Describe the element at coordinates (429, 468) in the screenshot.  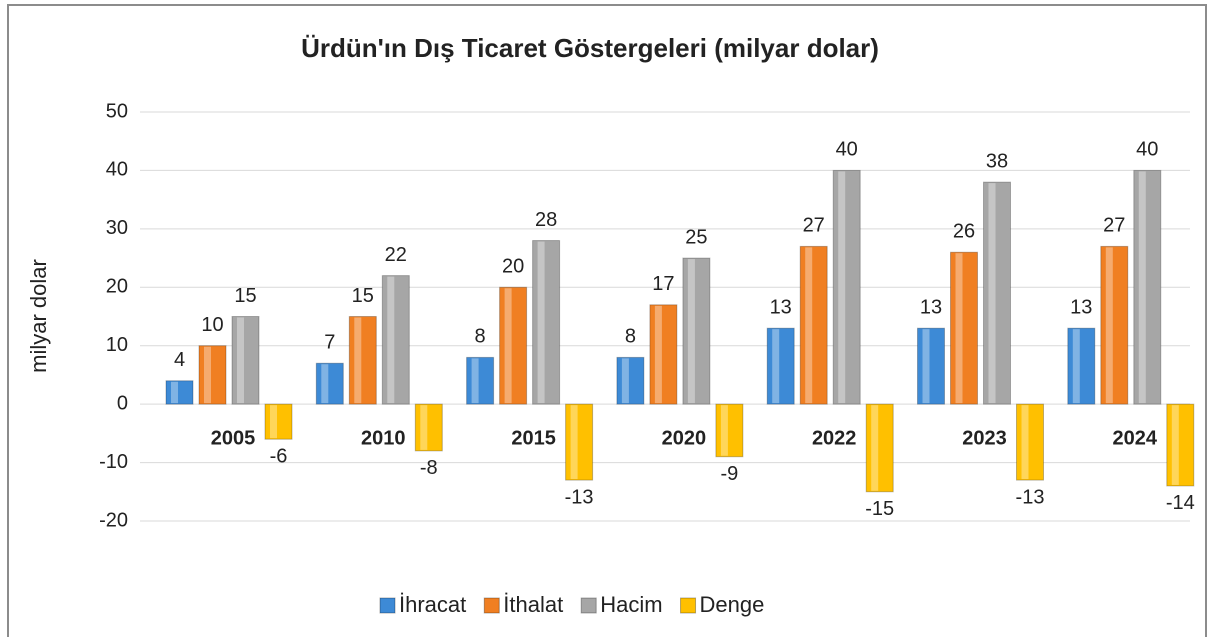
I see `data-label: -8` at that location.